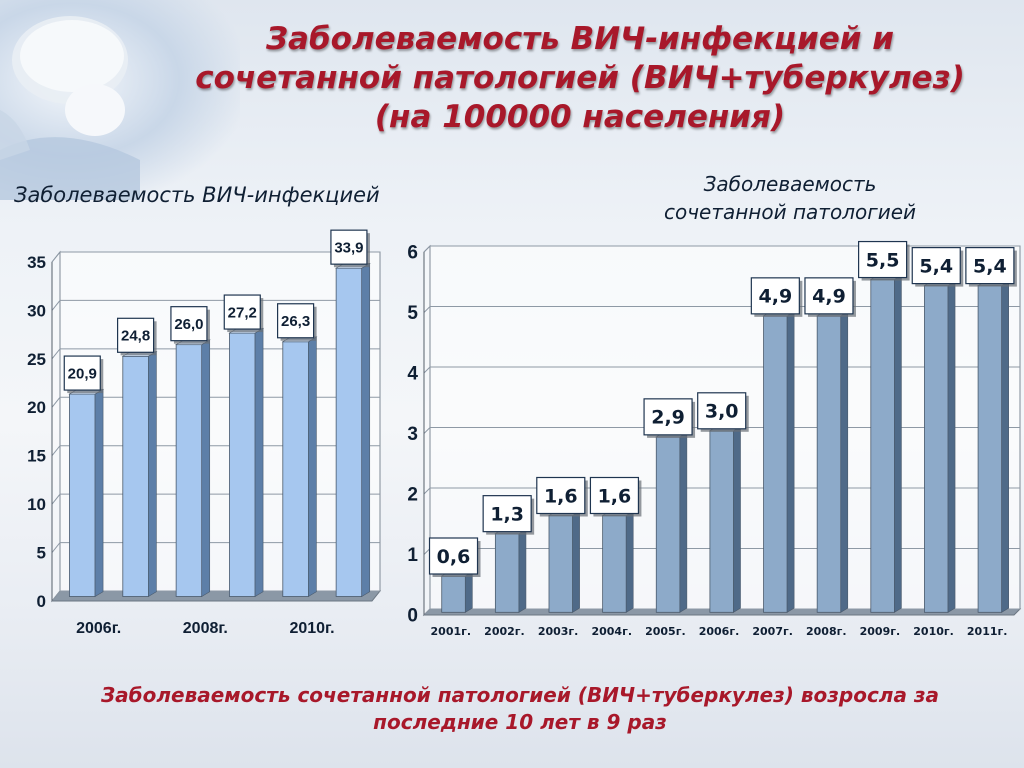 The width and height of the screenshot is (1024, 768). What do you see at coordinates (790, 184) in the screenshot?
I see `right-heading-line: Заболеваемость` at bounding box center [790, 184].